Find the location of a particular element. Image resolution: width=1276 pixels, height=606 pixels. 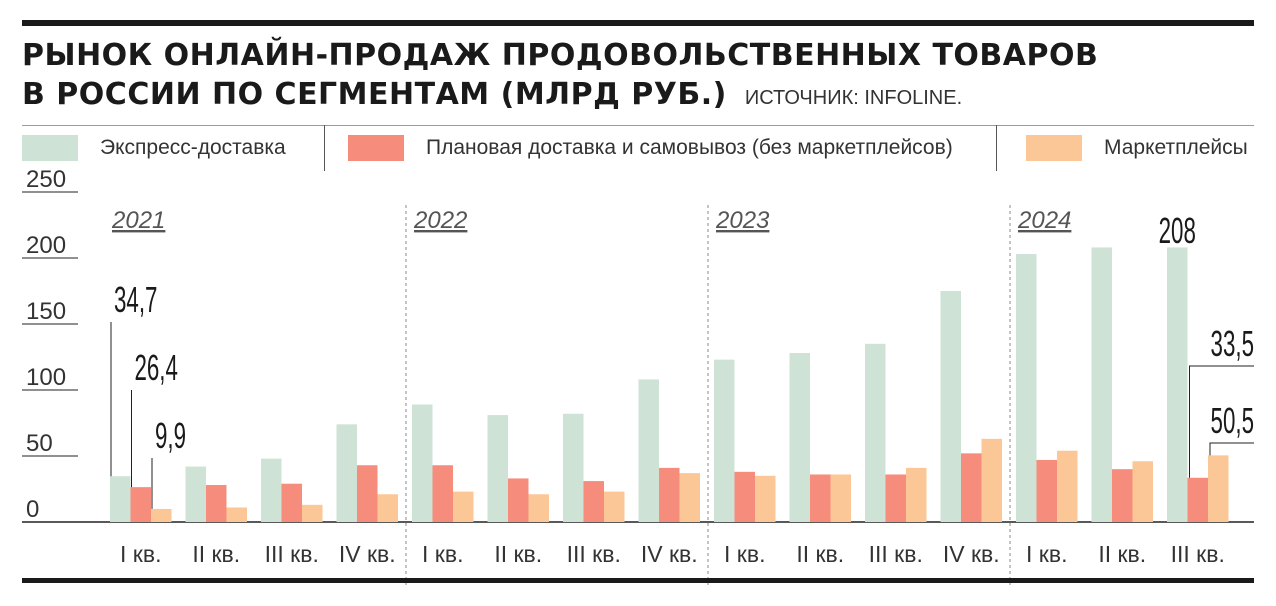

legend-item-marketplace: Маркетплейсы is located at coordinates (1137, 148).